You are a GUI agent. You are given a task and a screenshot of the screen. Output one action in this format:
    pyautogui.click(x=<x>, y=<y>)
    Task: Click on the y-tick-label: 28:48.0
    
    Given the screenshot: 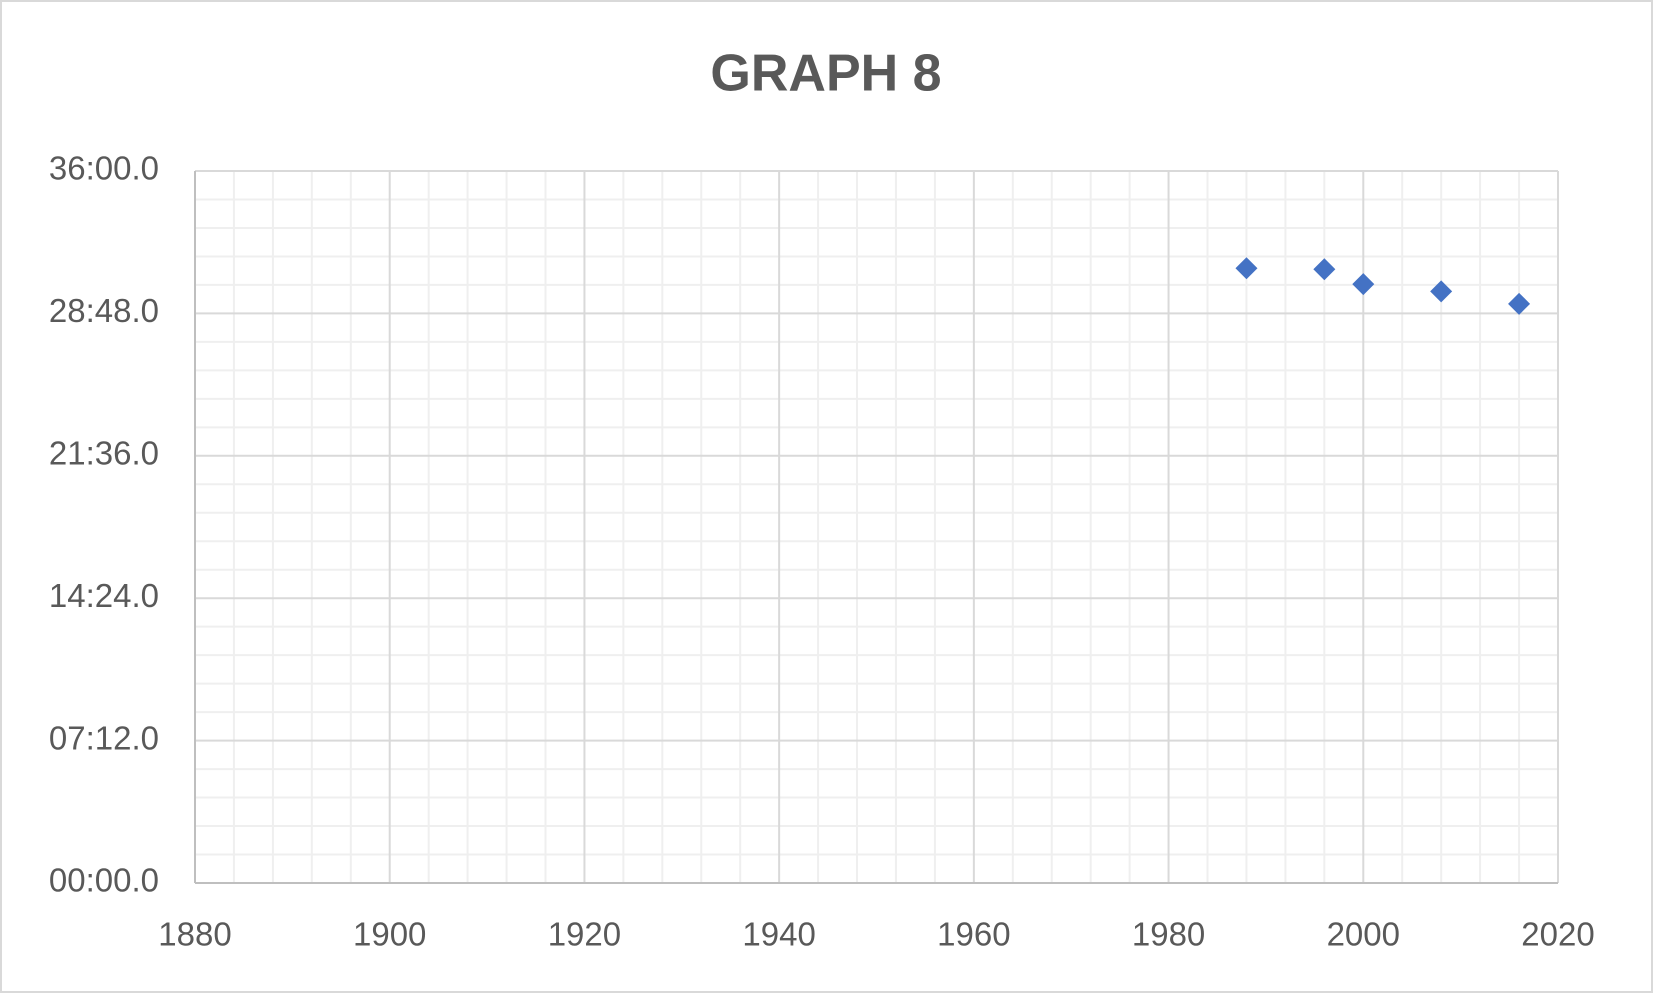 What is the action you would take?
    pyautogui.click(x=104, y=310)
    